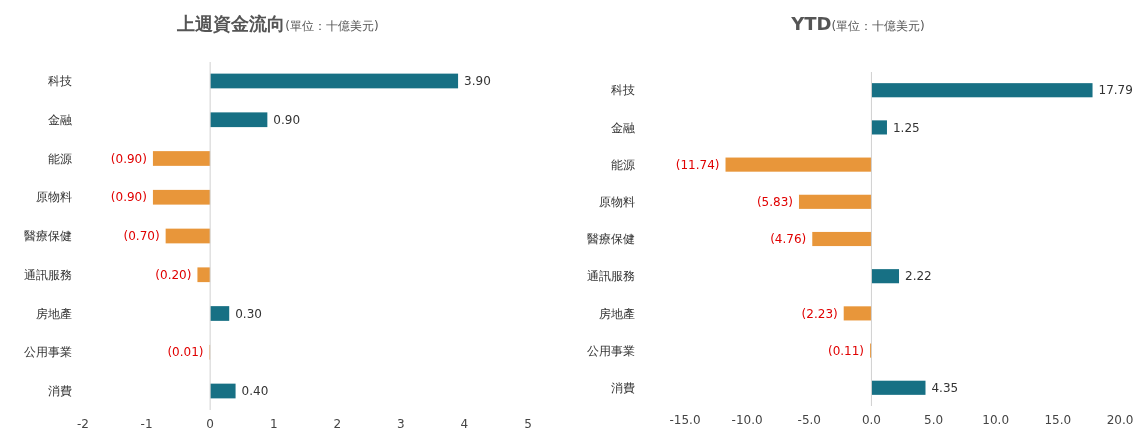 This screenshot has height=438, width=1138. What do you see at coordinates (477, 81) in the screenshot?
I see `data-label: 3.90` at bounding box center [477, 81].